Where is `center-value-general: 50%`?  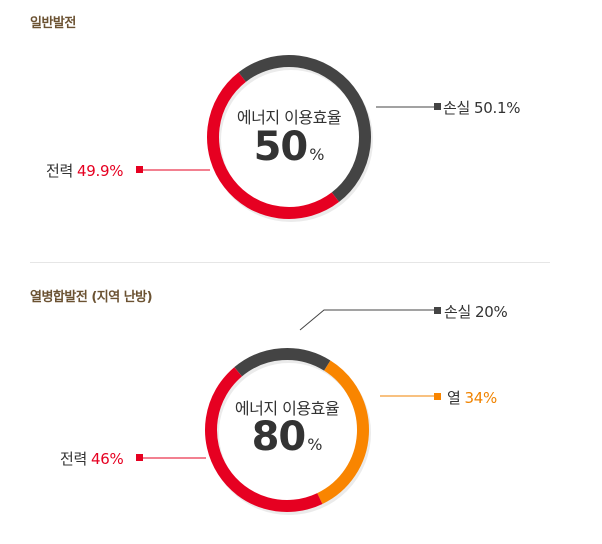
center-value-general: 50% is located at coordinates (289, 147).